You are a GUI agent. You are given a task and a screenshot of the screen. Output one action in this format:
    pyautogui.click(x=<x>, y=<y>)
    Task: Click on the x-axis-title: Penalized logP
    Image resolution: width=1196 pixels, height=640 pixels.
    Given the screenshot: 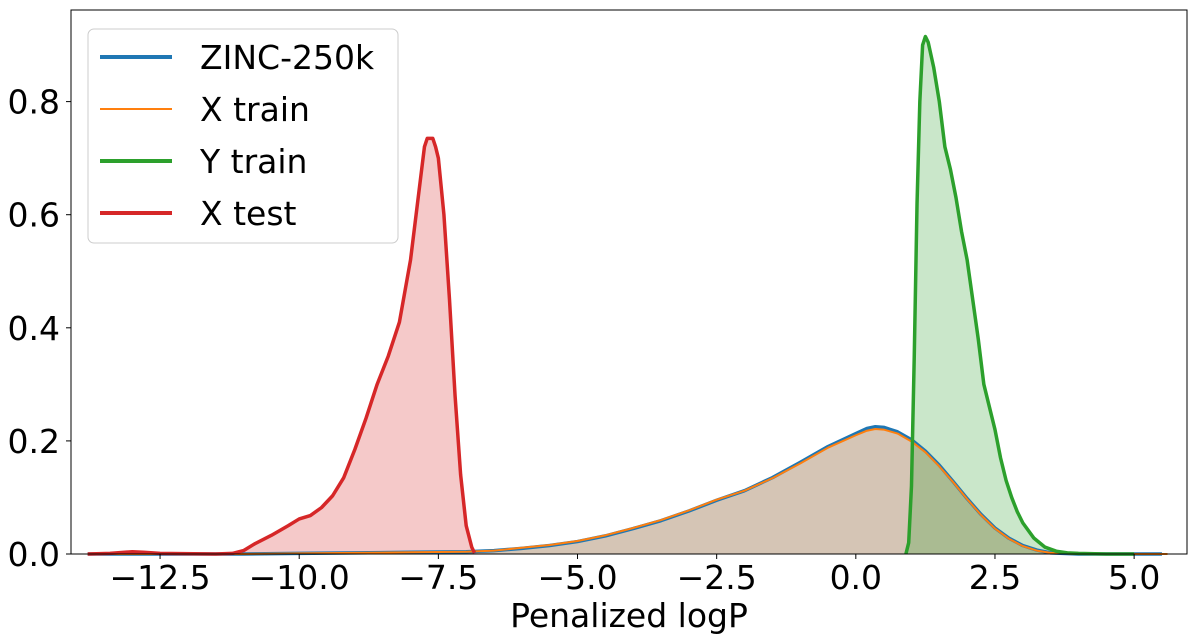 What is the action you would take?
    pyautogui.click(x=629, y=615)
    